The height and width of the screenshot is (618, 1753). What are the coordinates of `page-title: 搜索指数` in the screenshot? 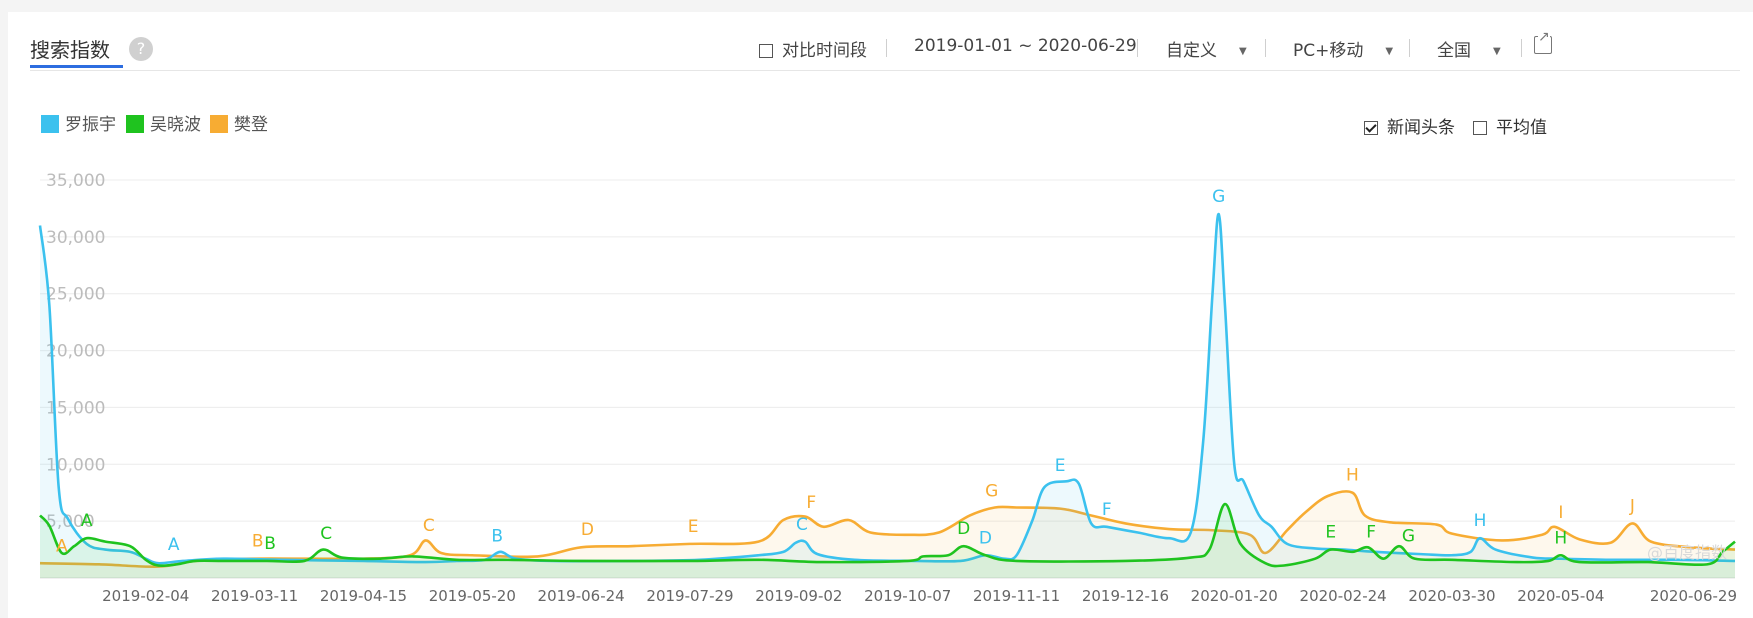 It's located at (70, 50).